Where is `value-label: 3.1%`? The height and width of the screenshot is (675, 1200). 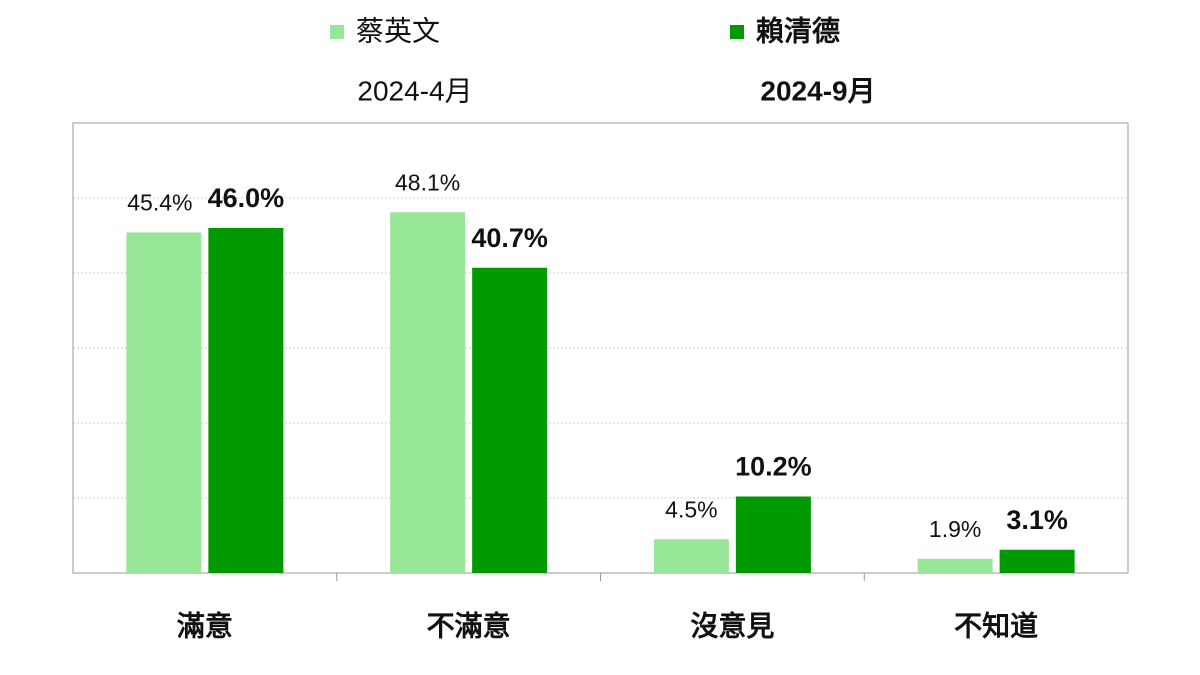
value-label: 3.1% is located at coordinates (1037, 520).